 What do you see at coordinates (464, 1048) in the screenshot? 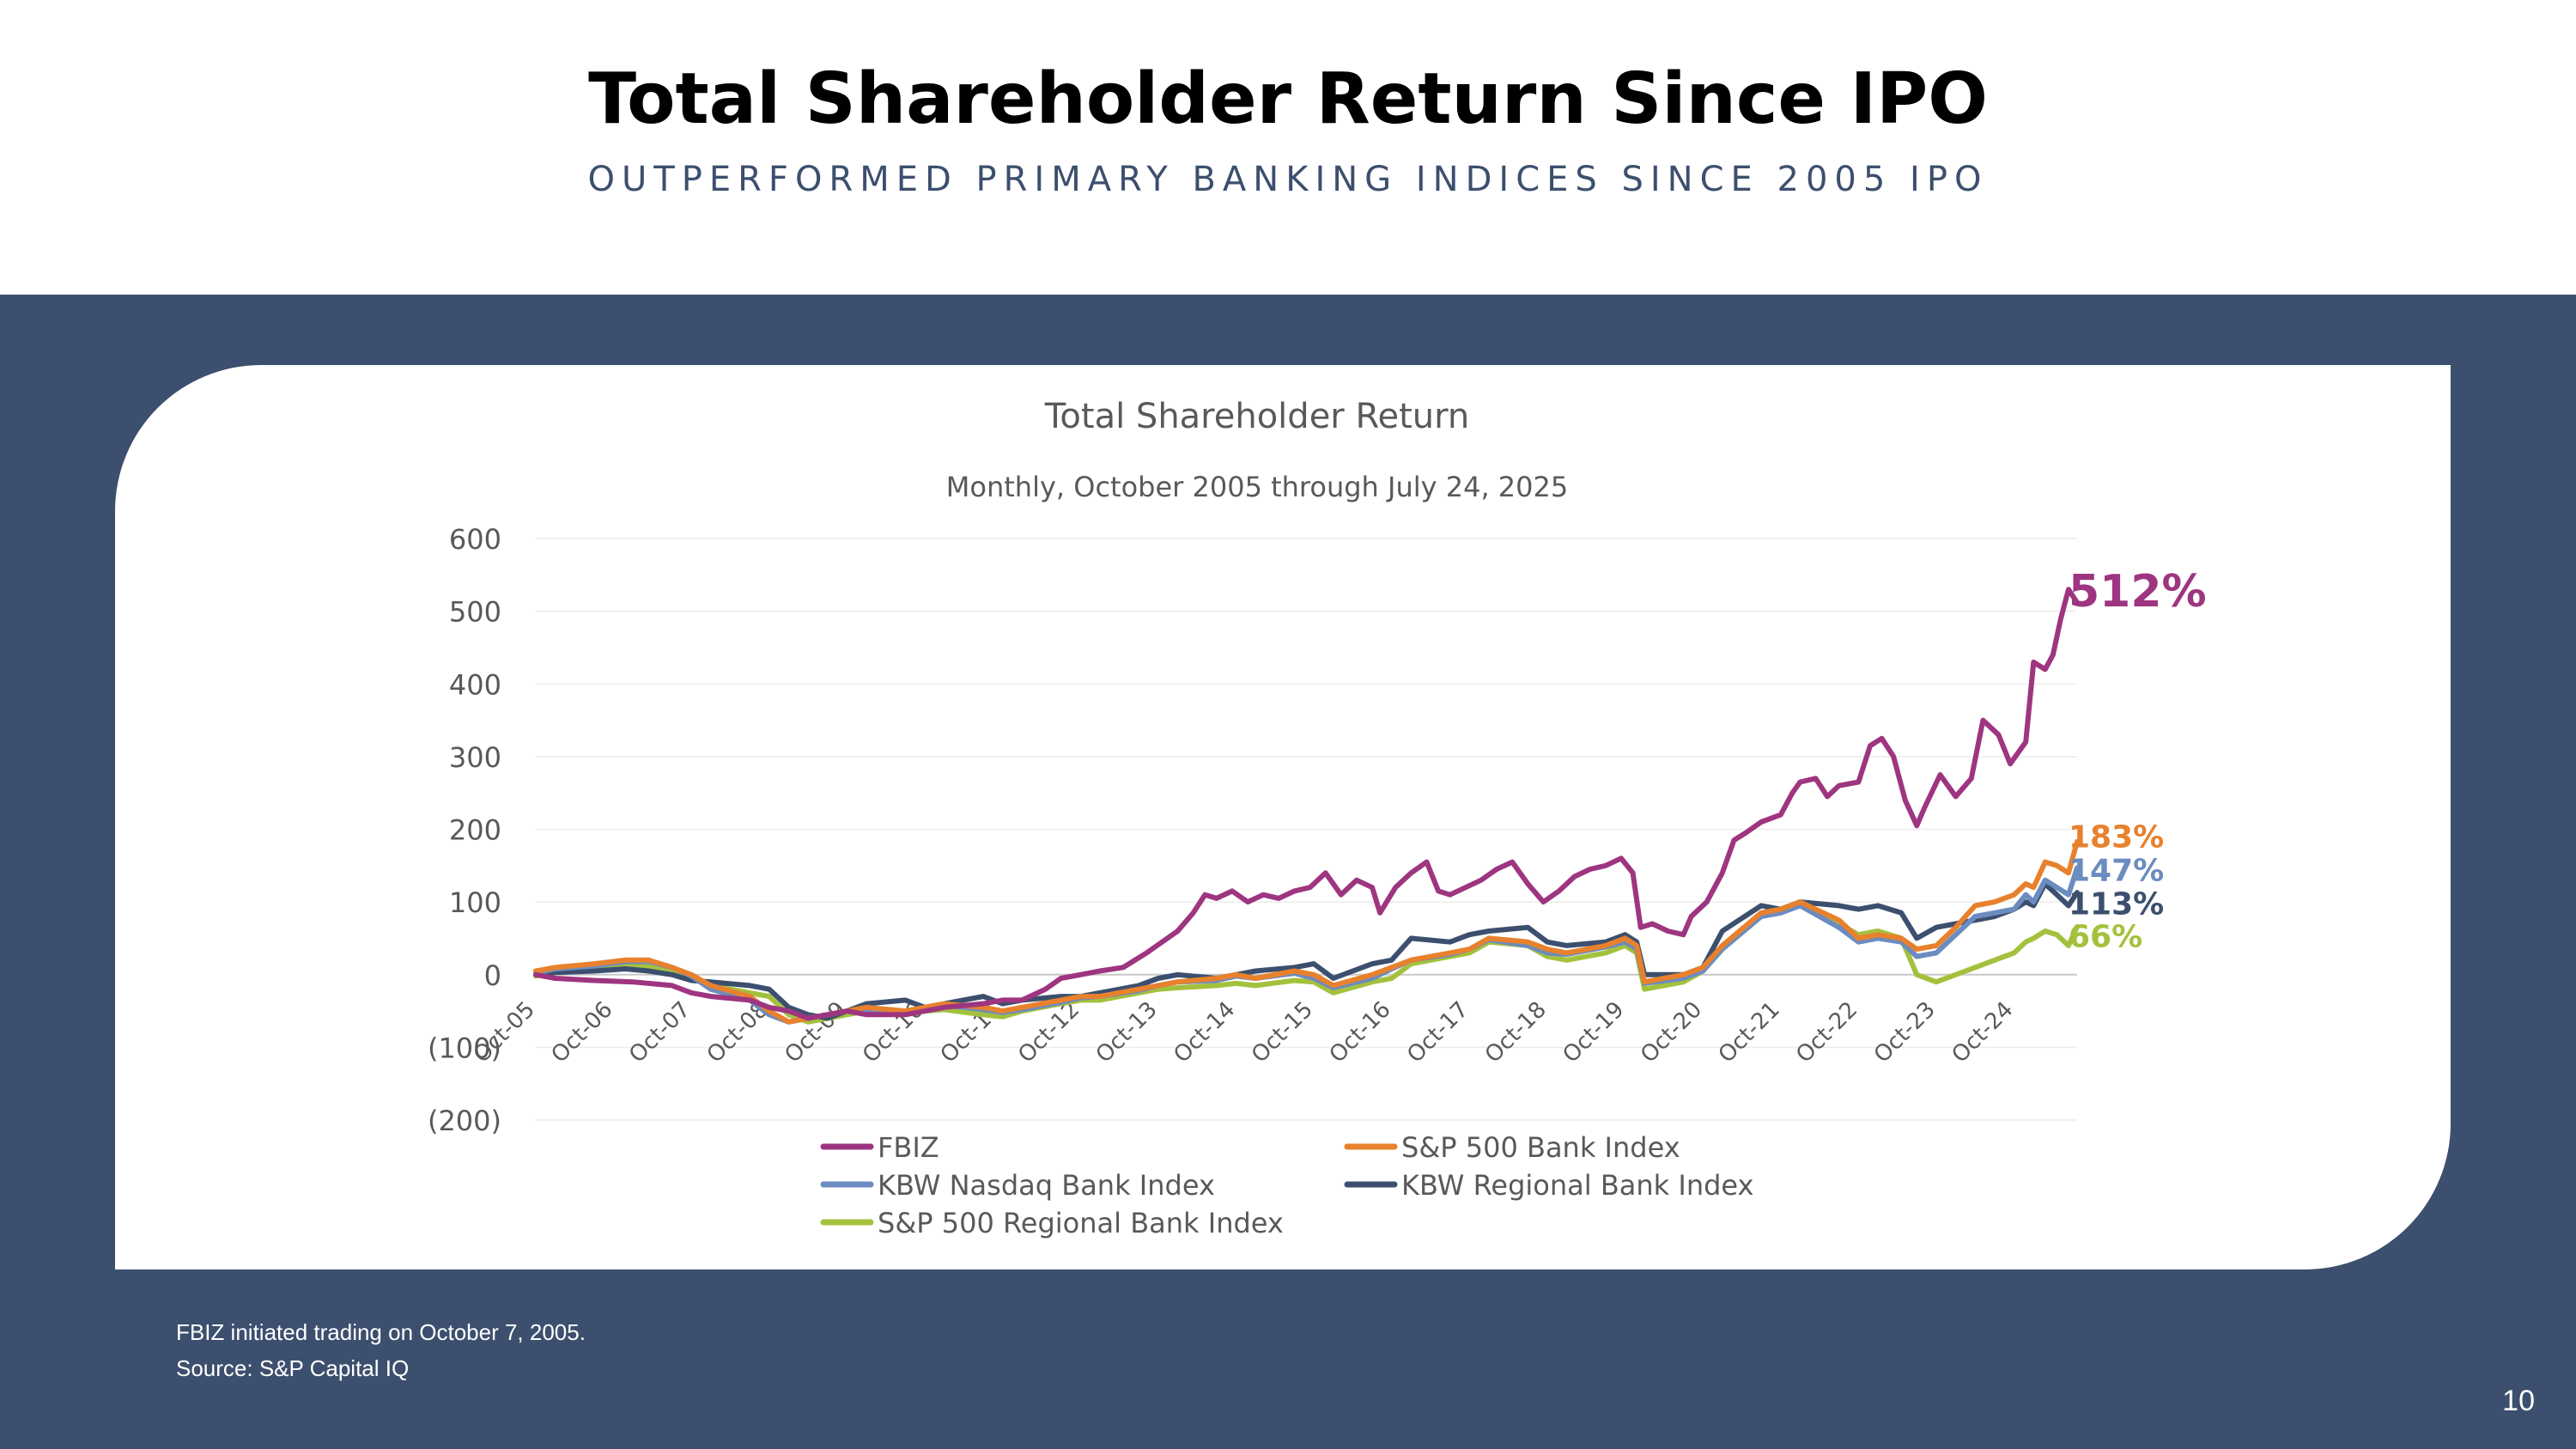
I see `y-tick-label: (100)` at bounding box center [464, 1048].